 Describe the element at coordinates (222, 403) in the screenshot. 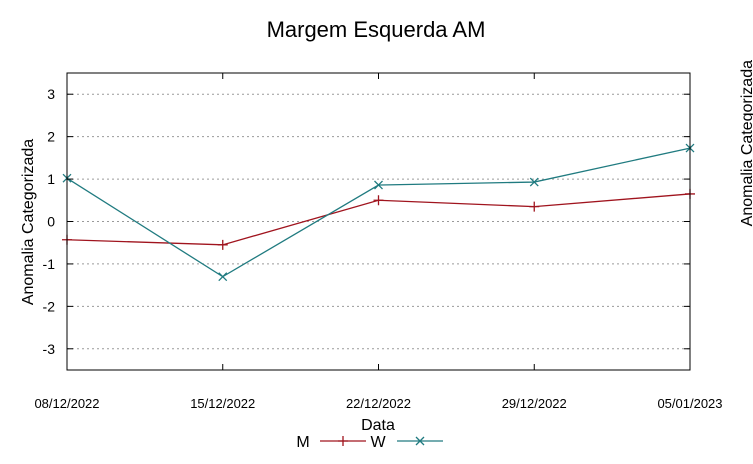

I see `x-tick-label: 15/12/2022` at that location.